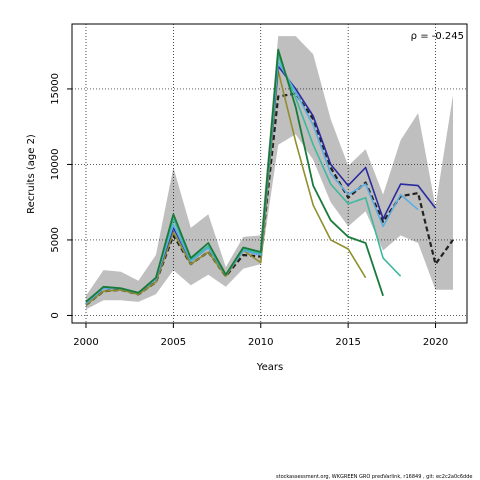  What do you see at coordinates (85, 342) in the screenshot?
I see `x-tick-label: 2000` at bounding box center [85, 342].